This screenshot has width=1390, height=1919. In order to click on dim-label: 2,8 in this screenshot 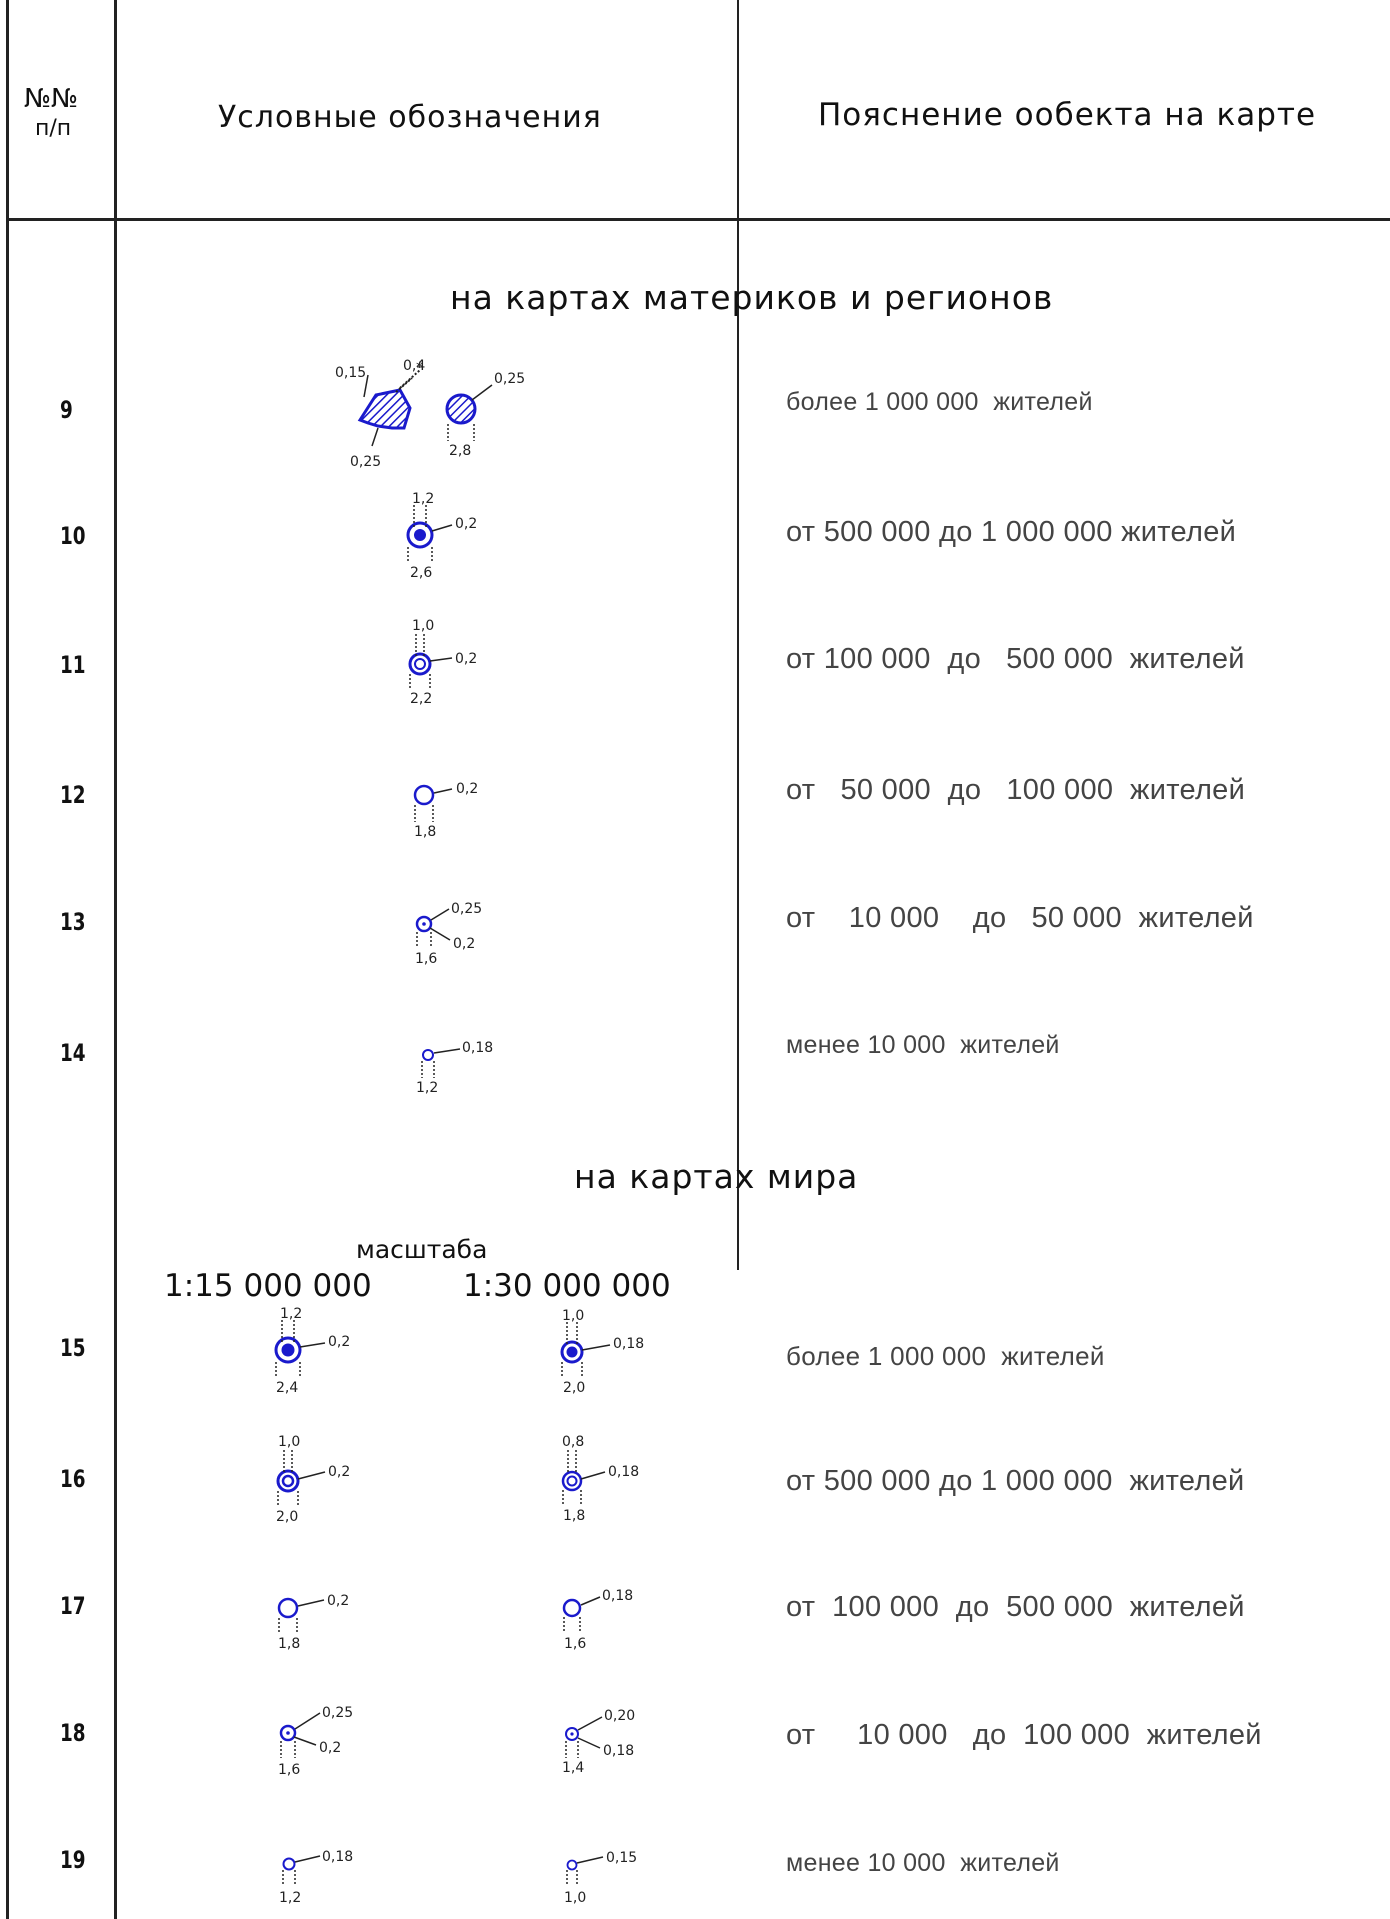, I will do `click(460, 451)`.